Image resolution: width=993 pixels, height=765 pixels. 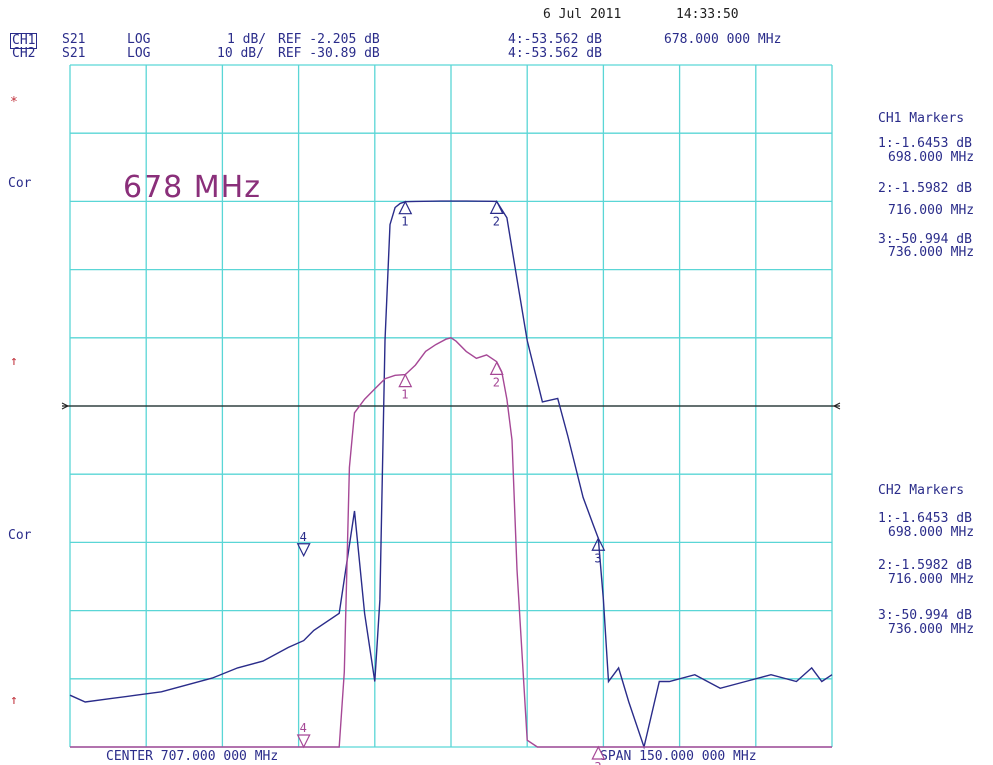 I want to click on marker-1-ch1, so click(x=405, y=207).